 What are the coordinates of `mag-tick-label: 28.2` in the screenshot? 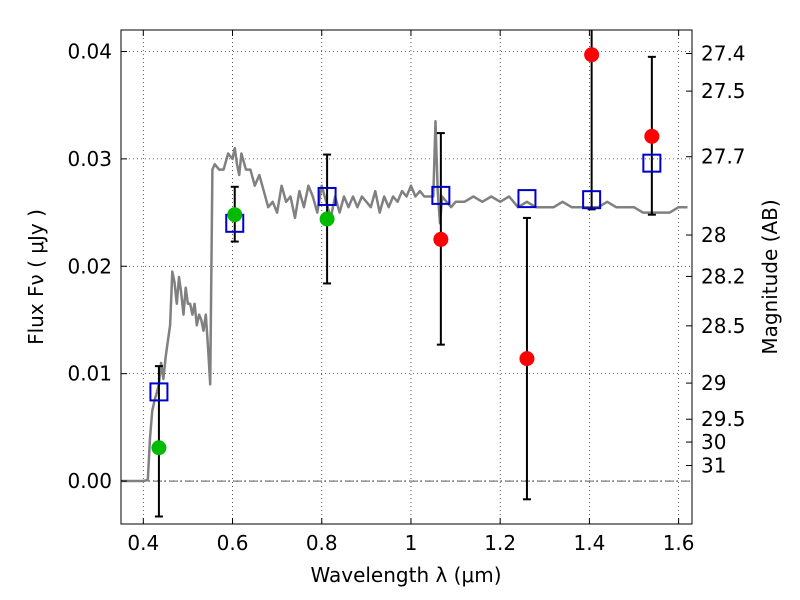 It's located at (723, 276).